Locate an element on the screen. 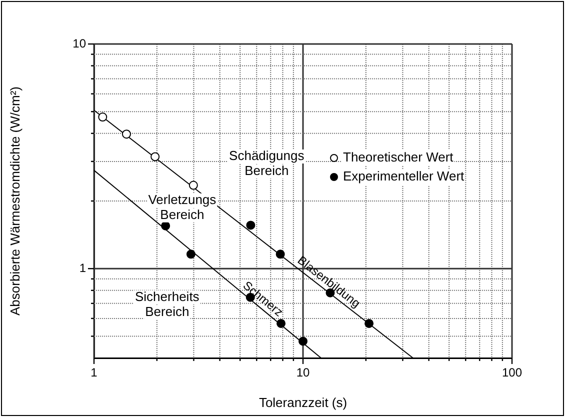 The image size is (567, 419). annotation: Schädigungs Bereich is located at coordinates (267, 163).